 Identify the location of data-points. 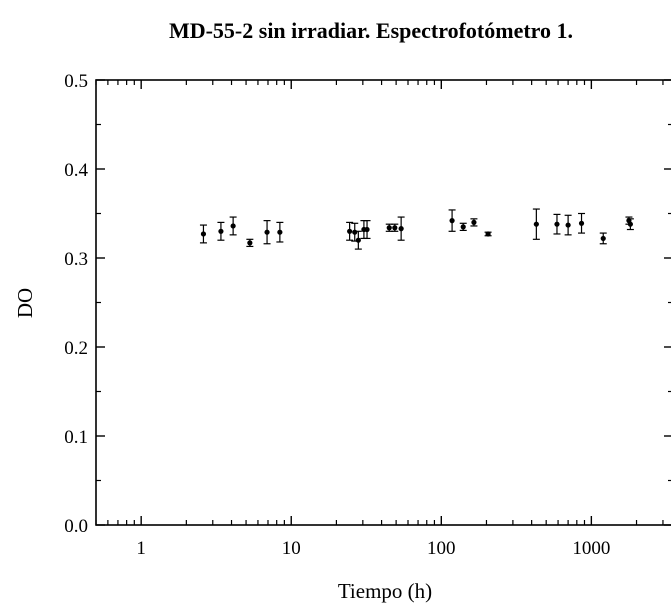
(416, 229).